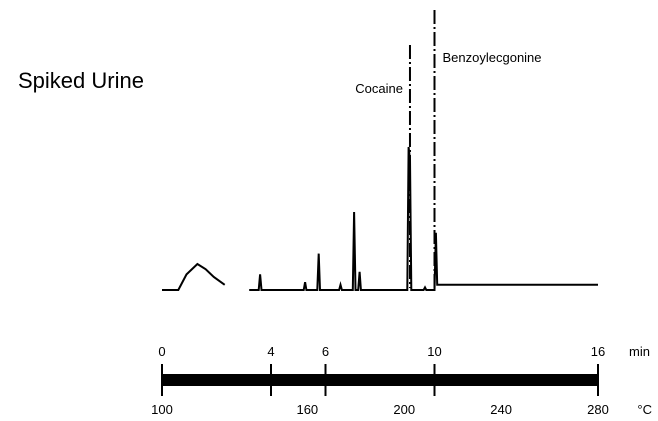 The height and width of the screenshot is (421, 658). What do you see at coordinates (307, 409) in the screenshot?
I see `temp-tick-label-1: 160` at bounding box center [307, 409].